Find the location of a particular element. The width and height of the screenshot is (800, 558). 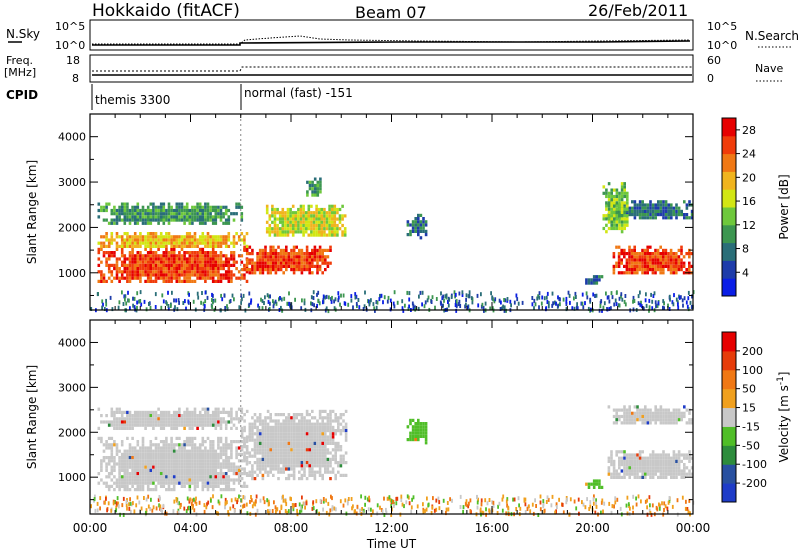

colorbar-tick-label: 4 is located at coordinates (745, 272).